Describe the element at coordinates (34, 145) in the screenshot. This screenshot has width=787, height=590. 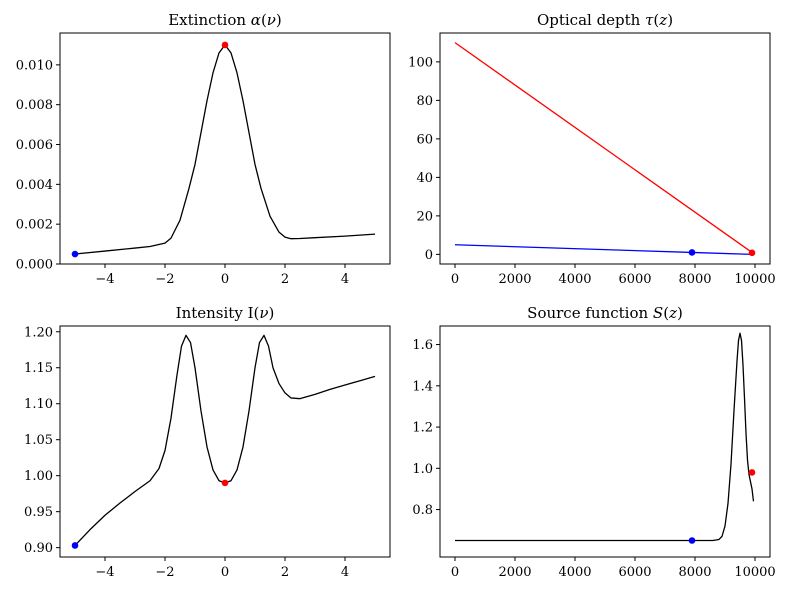
I see `y-tick-label: 0.006` at that location.